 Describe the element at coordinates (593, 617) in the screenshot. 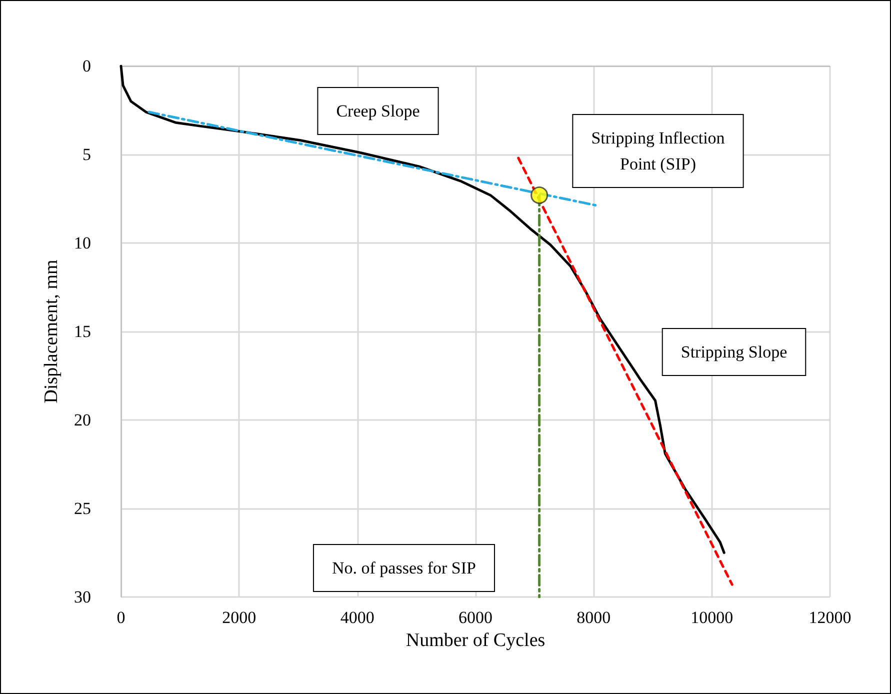

I see `x-tick-label: 8000` at that location.